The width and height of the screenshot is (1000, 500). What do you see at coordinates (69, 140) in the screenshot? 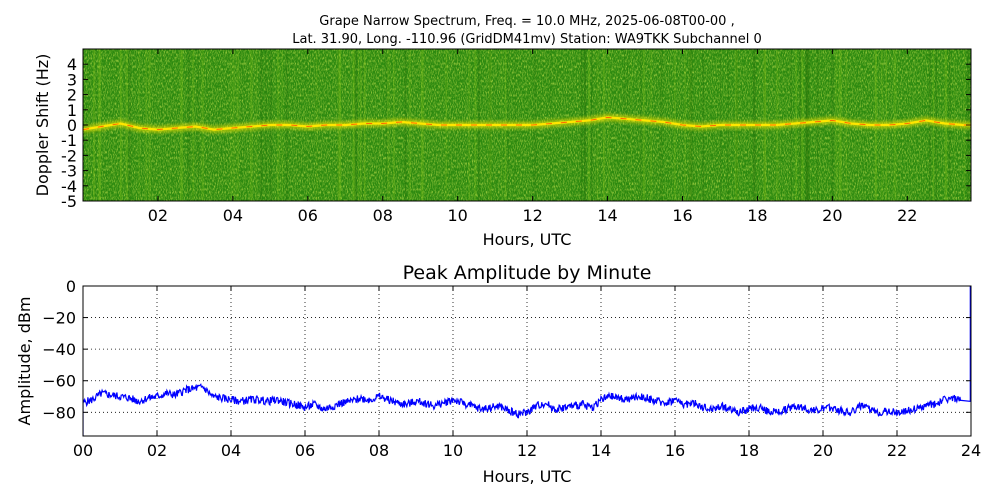
I see `spectrogram-y-tick-label: -1` at bounding box center [69, 140].